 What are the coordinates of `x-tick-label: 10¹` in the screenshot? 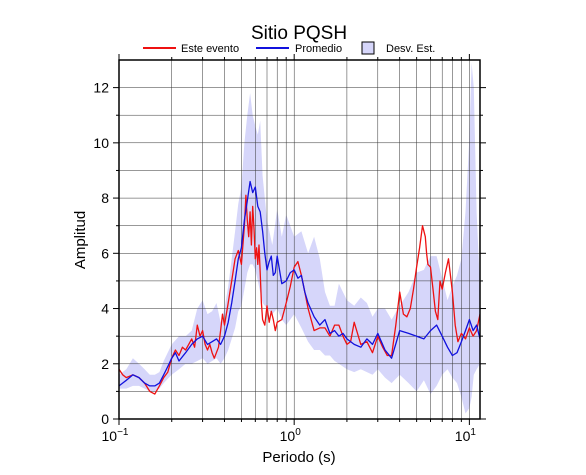 It's located at (466, 435).